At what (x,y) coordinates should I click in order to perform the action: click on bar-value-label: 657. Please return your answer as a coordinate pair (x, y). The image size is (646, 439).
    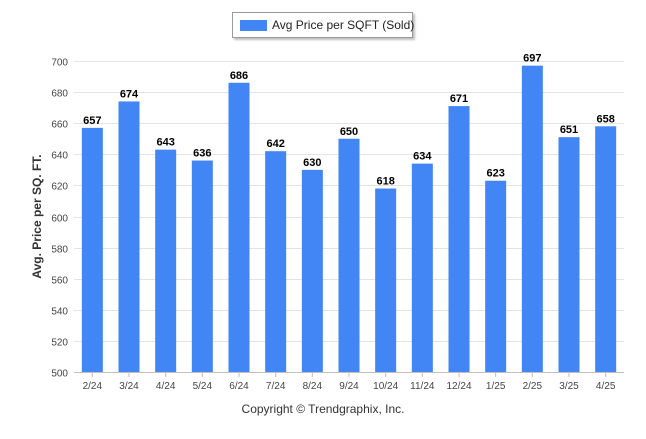
    Looking at the image, I should click on (92, 121).